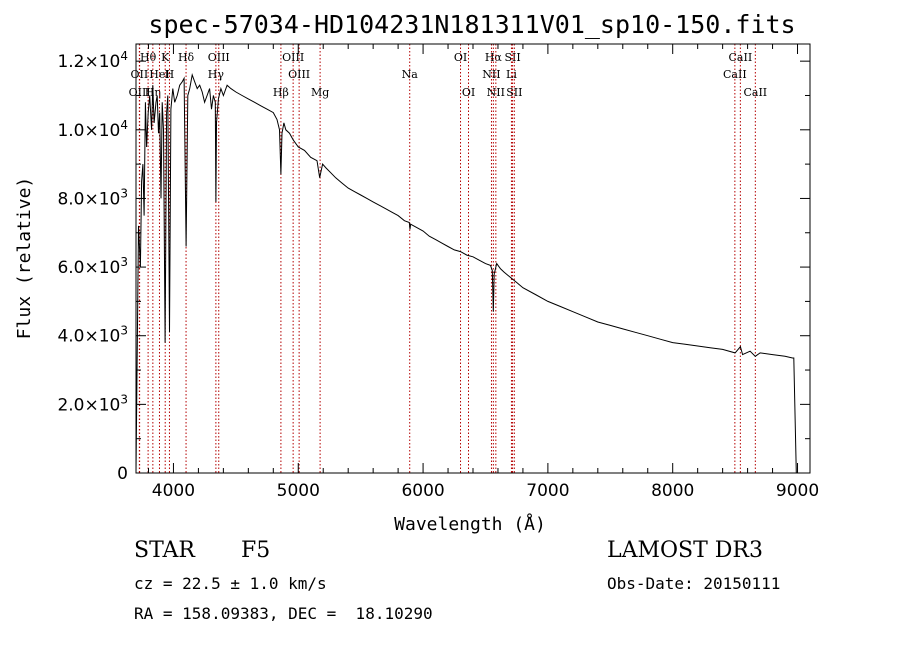 The height and width of the screenshot is (649, 900). What do you see at coordinates (256, 550) in the screenshot?
I see `object-subclass: F5` at bounding box center [256, 550].